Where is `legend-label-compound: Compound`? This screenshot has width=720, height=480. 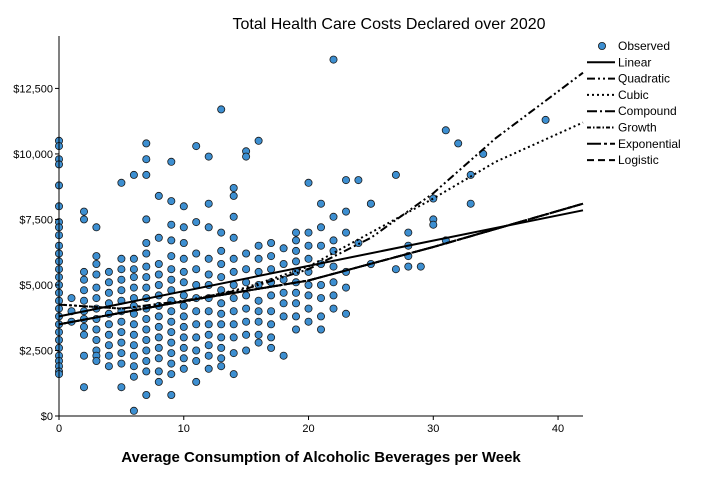 legend-label-compound: Compound is located at coordinates (647, 111).